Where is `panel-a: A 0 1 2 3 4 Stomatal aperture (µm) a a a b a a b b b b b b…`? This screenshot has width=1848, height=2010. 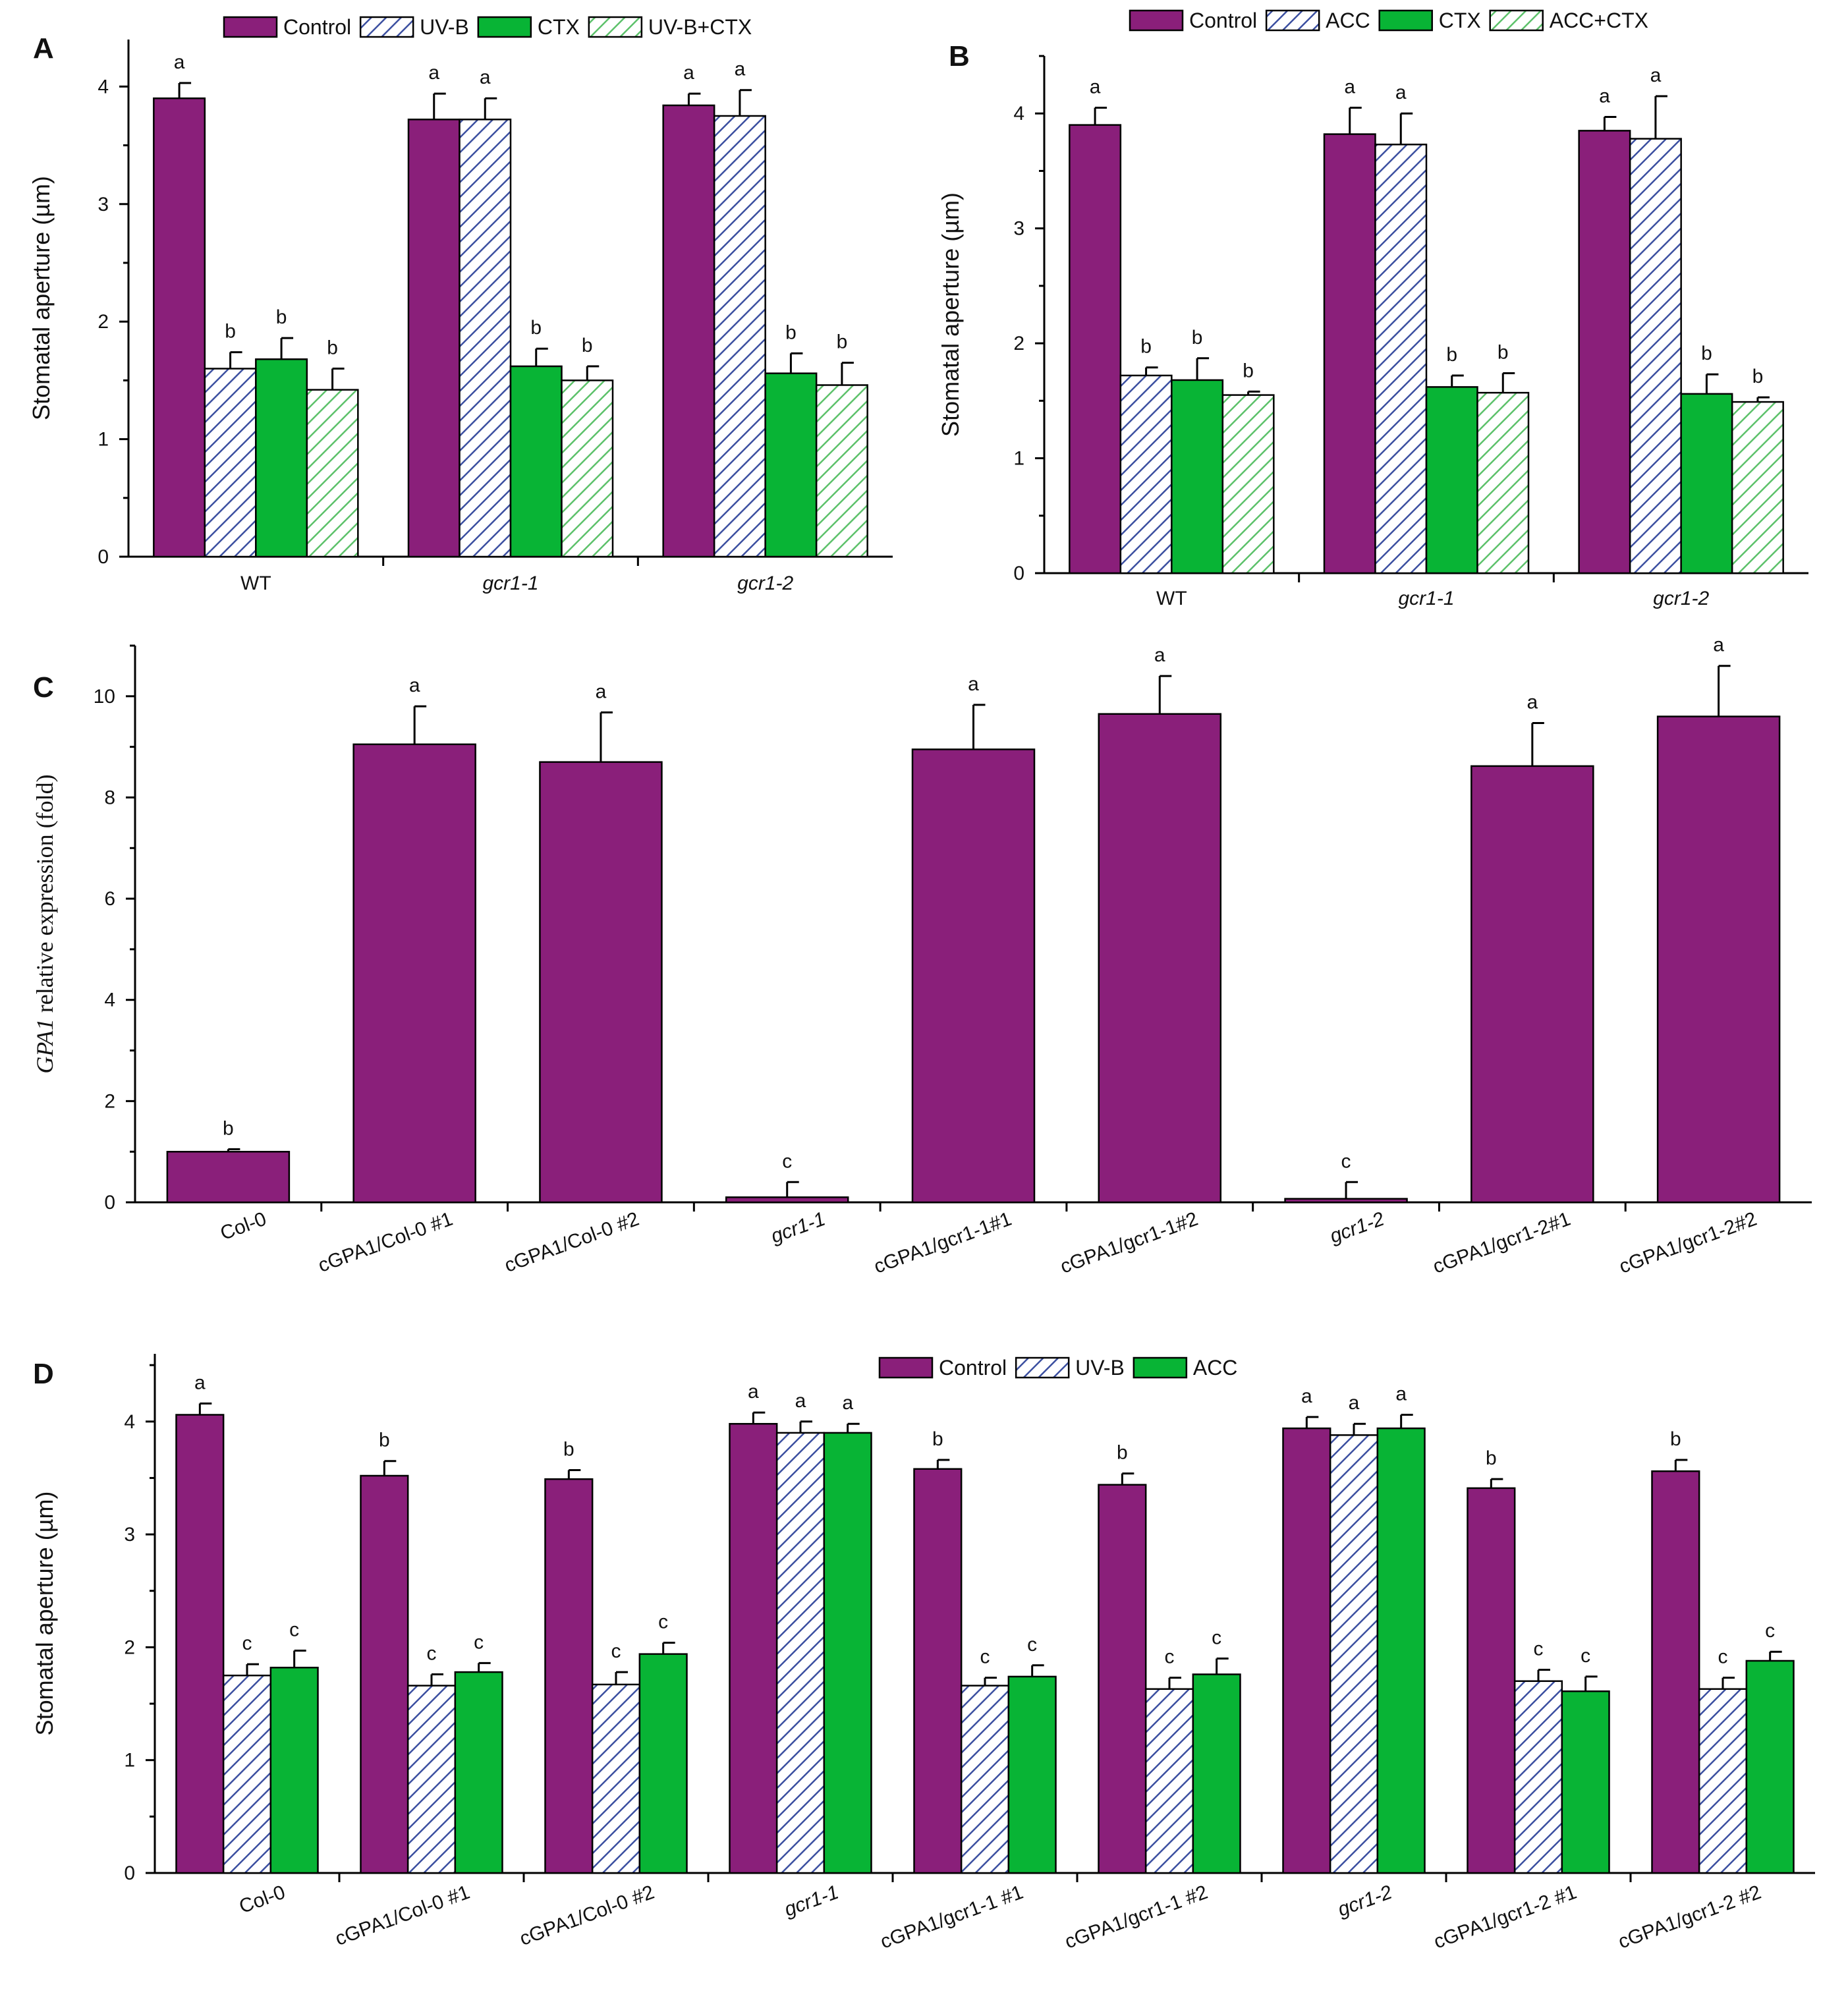 panel-a: A 0 1 2 3 4 Stomatal aperture (µm) a a a b a a b b b b b b… is located at coordinates (460, 304).